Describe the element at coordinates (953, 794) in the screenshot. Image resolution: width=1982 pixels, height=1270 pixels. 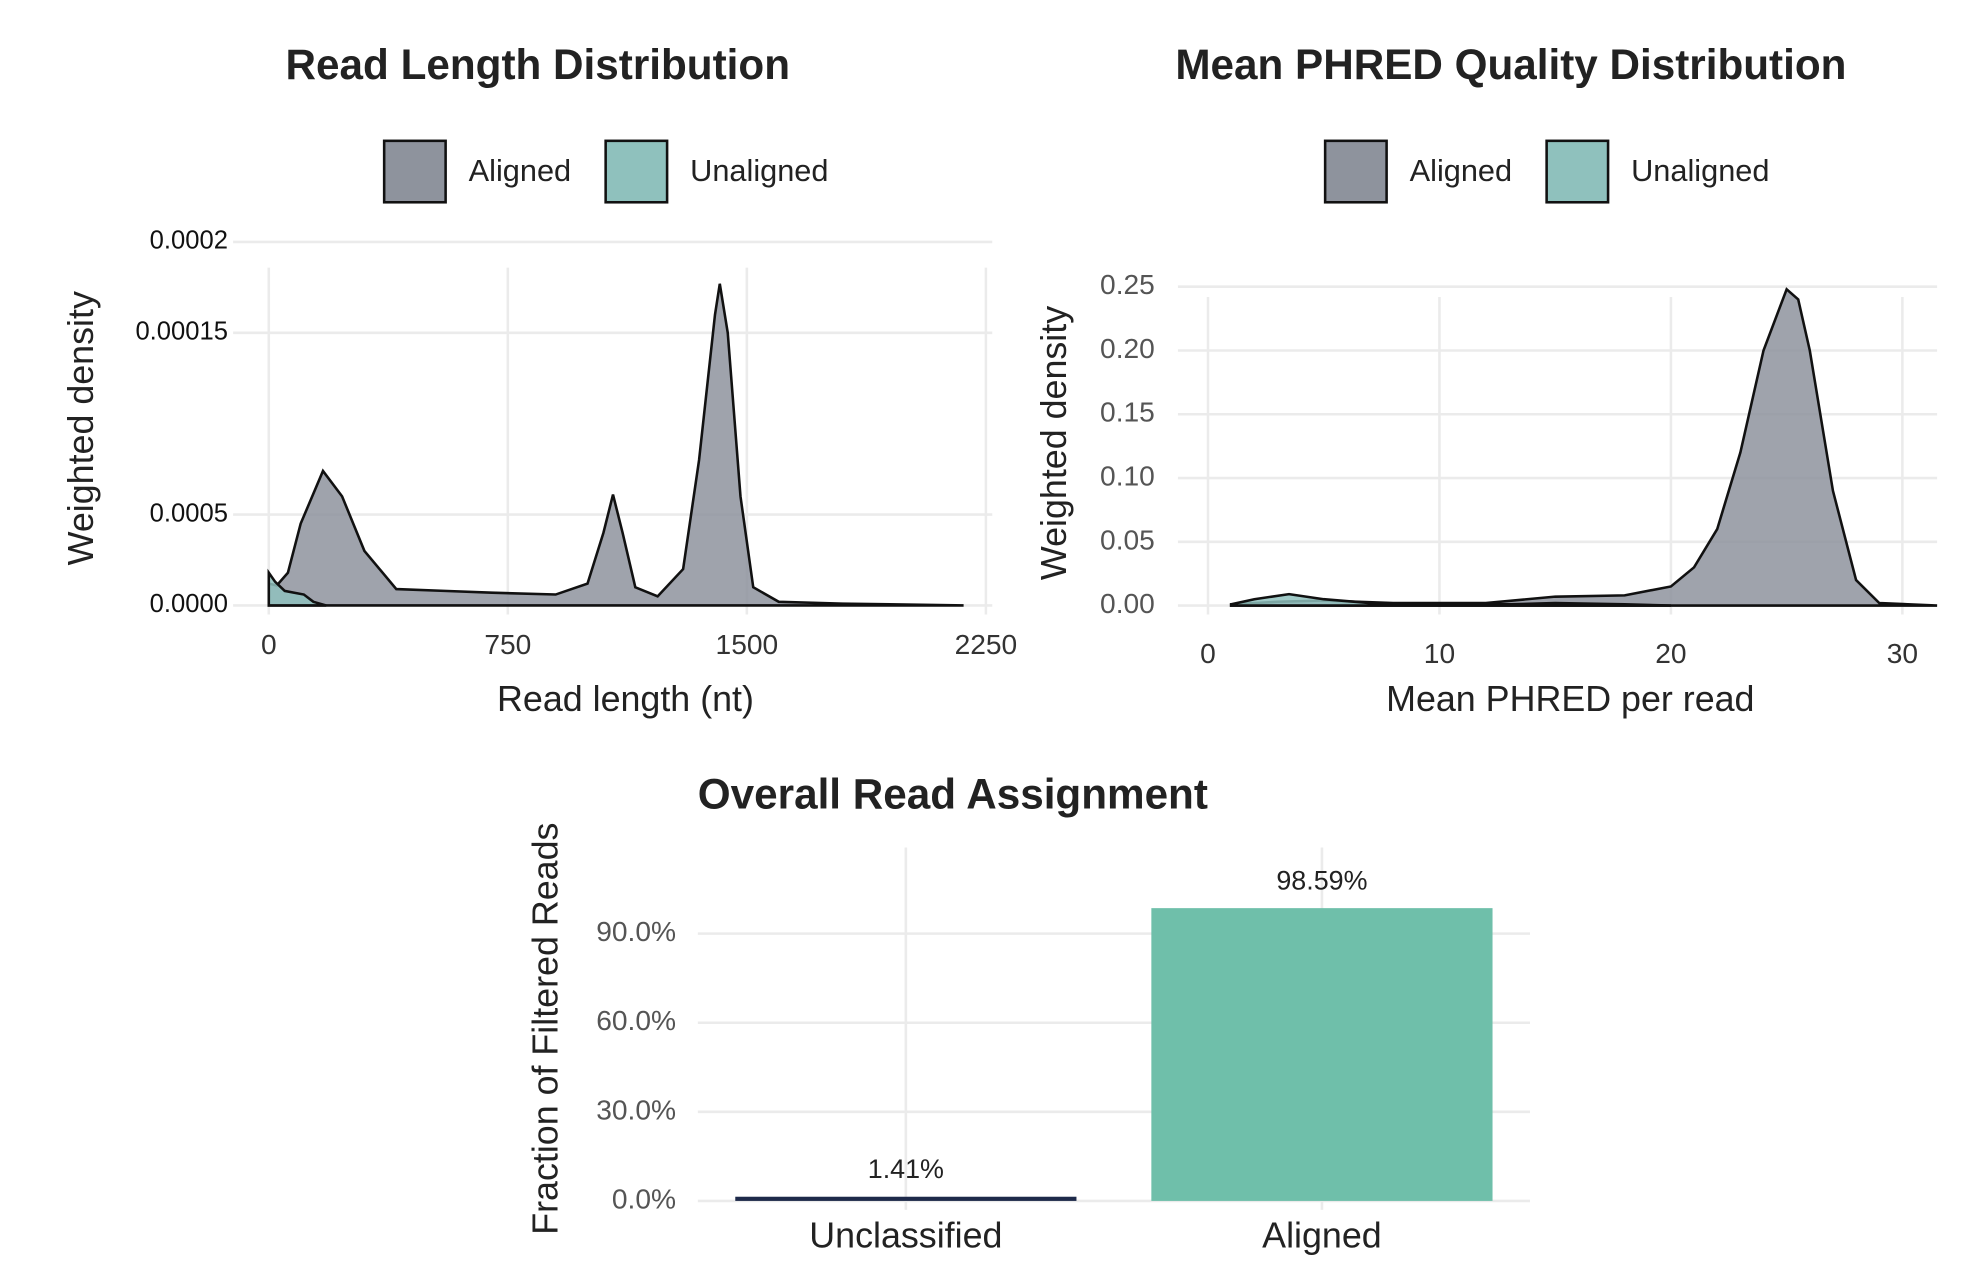
I see `chart-title: Overall Read Assignment` at that location.